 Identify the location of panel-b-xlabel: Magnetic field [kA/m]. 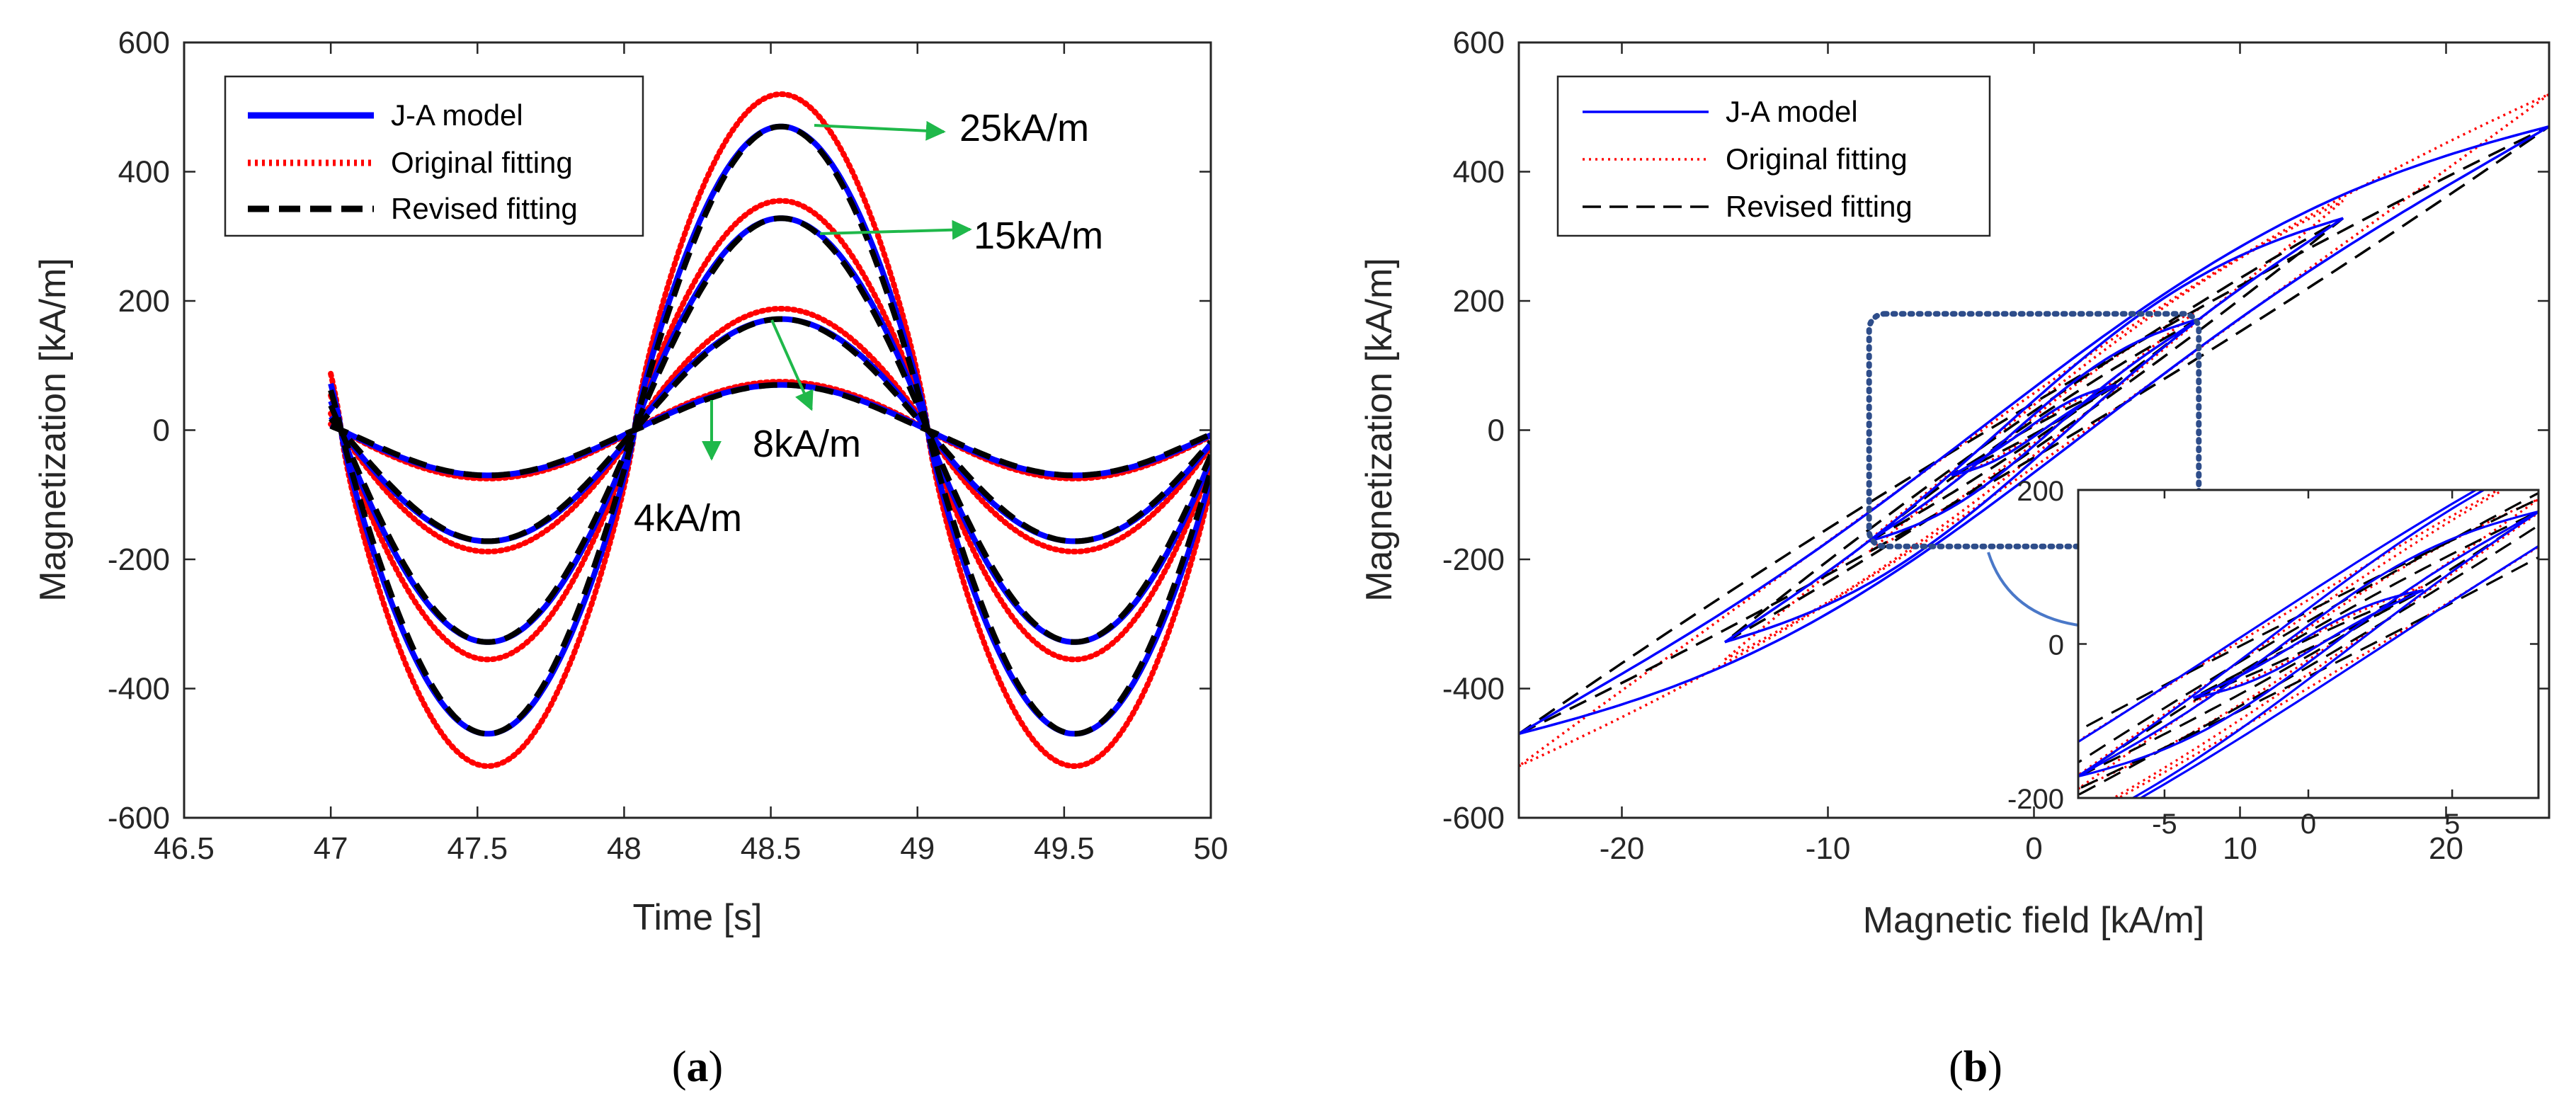
(2034, 920).